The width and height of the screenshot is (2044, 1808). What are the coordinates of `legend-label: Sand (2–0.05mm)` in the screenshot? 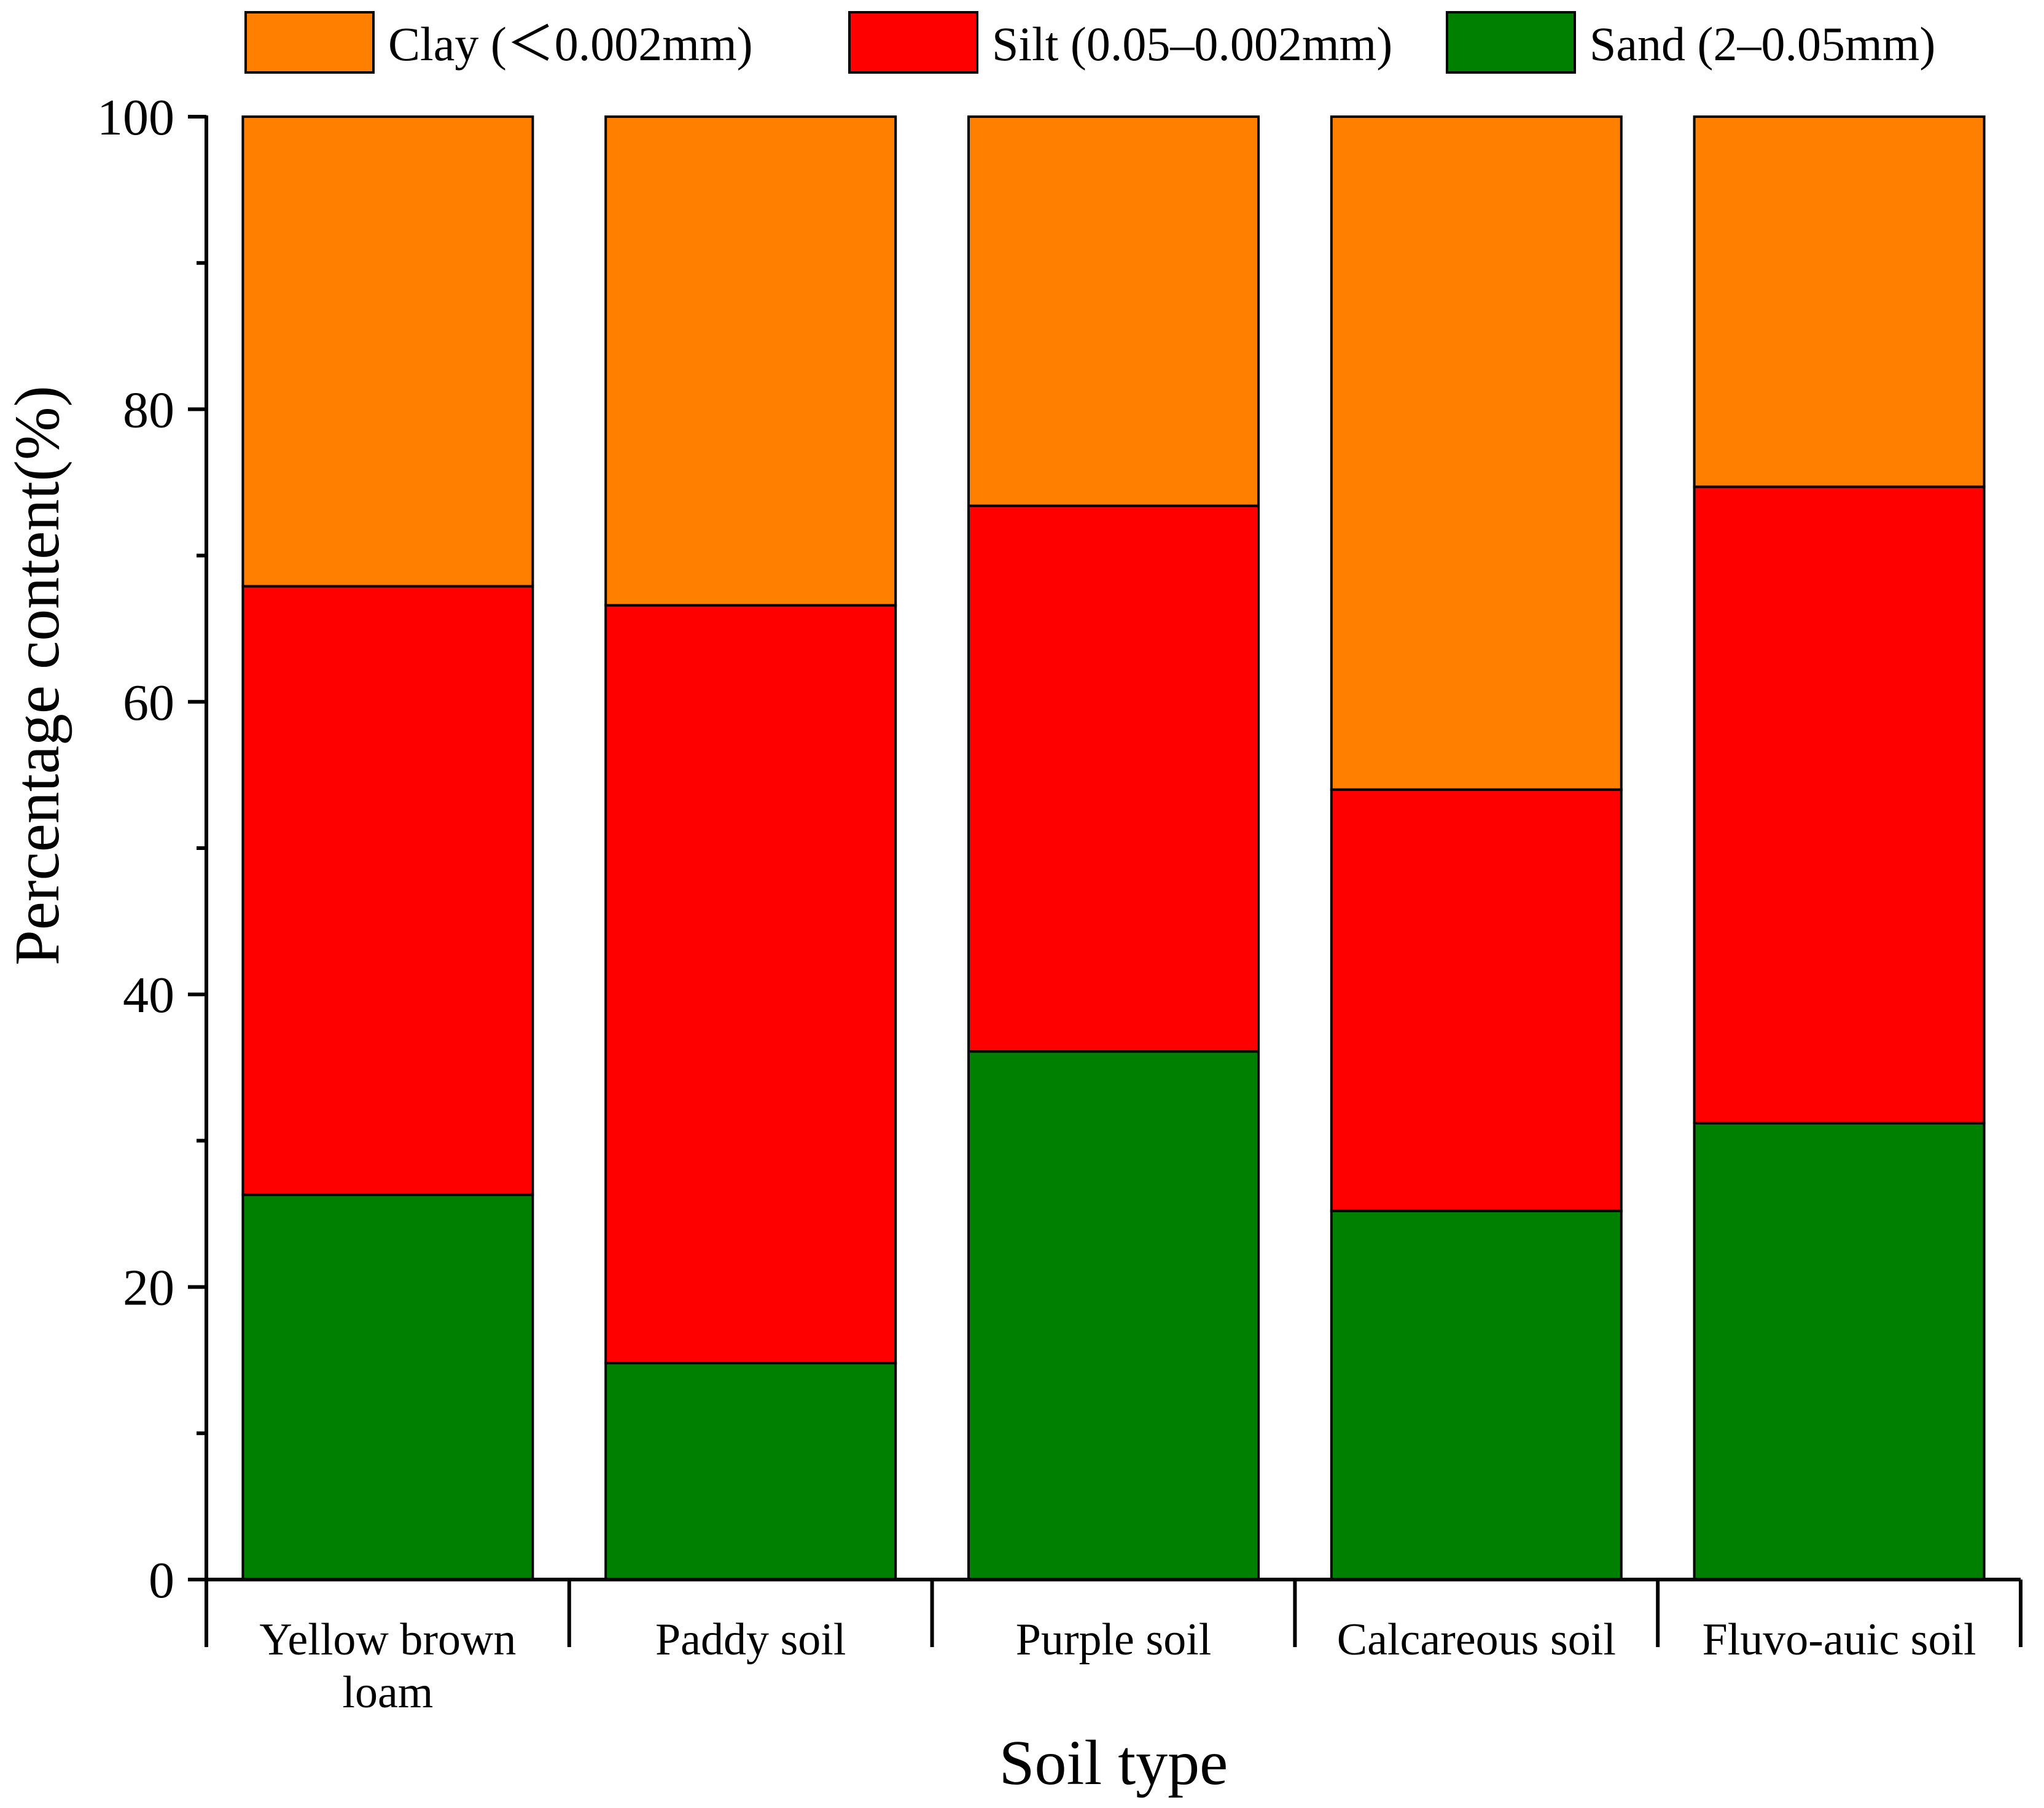 It's located at (1762, 44).